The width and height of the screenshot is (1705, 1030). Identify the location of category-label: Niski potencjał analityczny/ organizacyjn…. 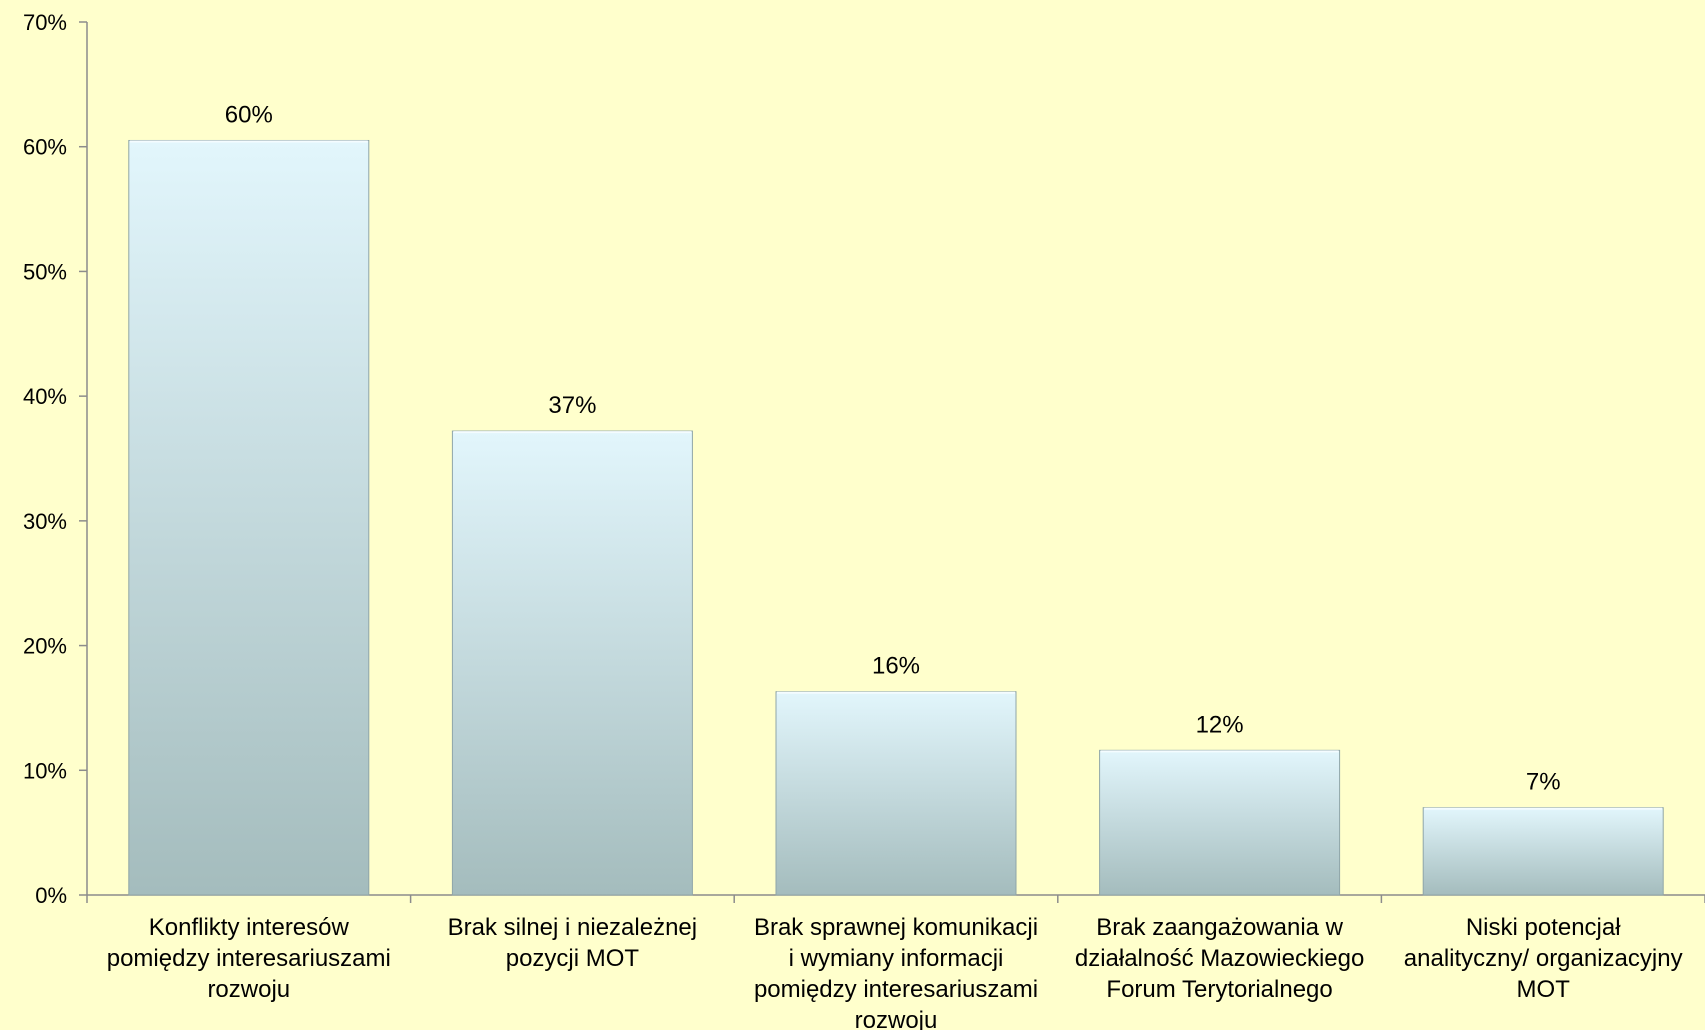
(1543, 958).